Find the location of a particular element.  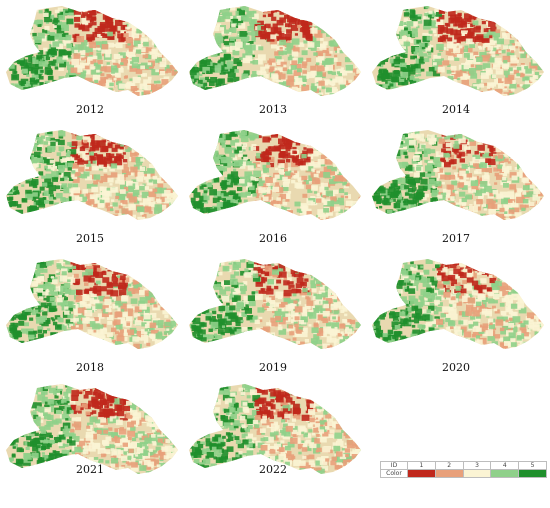

map-panel-2014 is located at coordinates (456, 60).